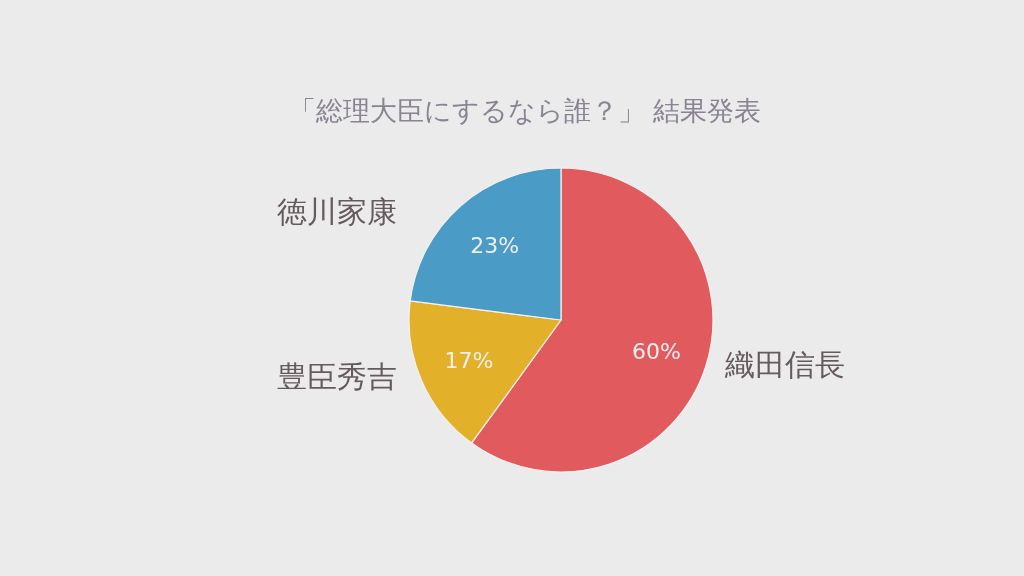  I want to click on data-label: 23%, so click(495, 245).